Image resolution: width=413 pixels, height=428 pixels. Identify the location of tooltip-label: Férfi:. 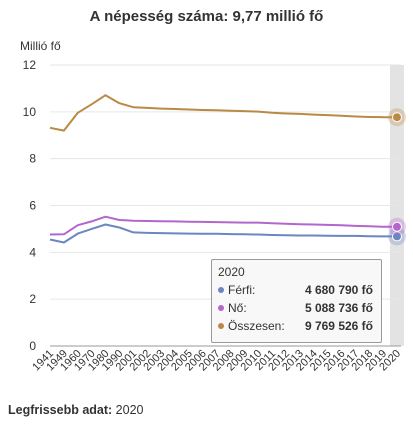
(242, 290).